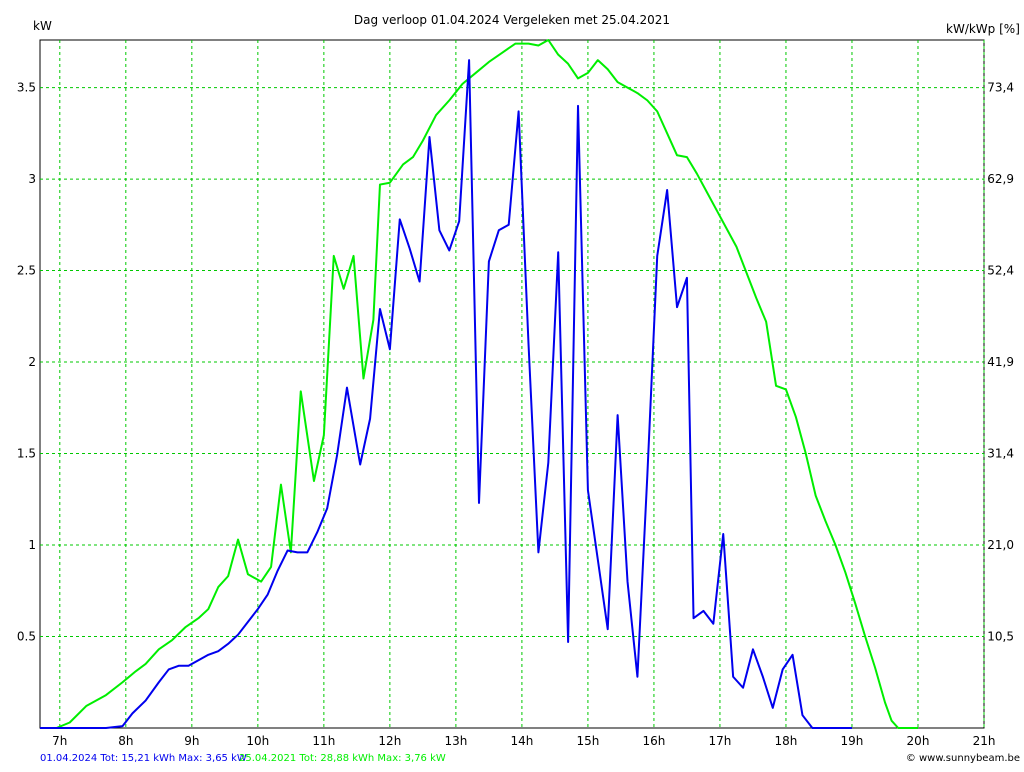 The height and width of the screenshot is (772, 1024). What do you see at coordinates (389, 741) in the screenshot?
I see `x-tick-label: 12h` at bounding box center [389, 741].